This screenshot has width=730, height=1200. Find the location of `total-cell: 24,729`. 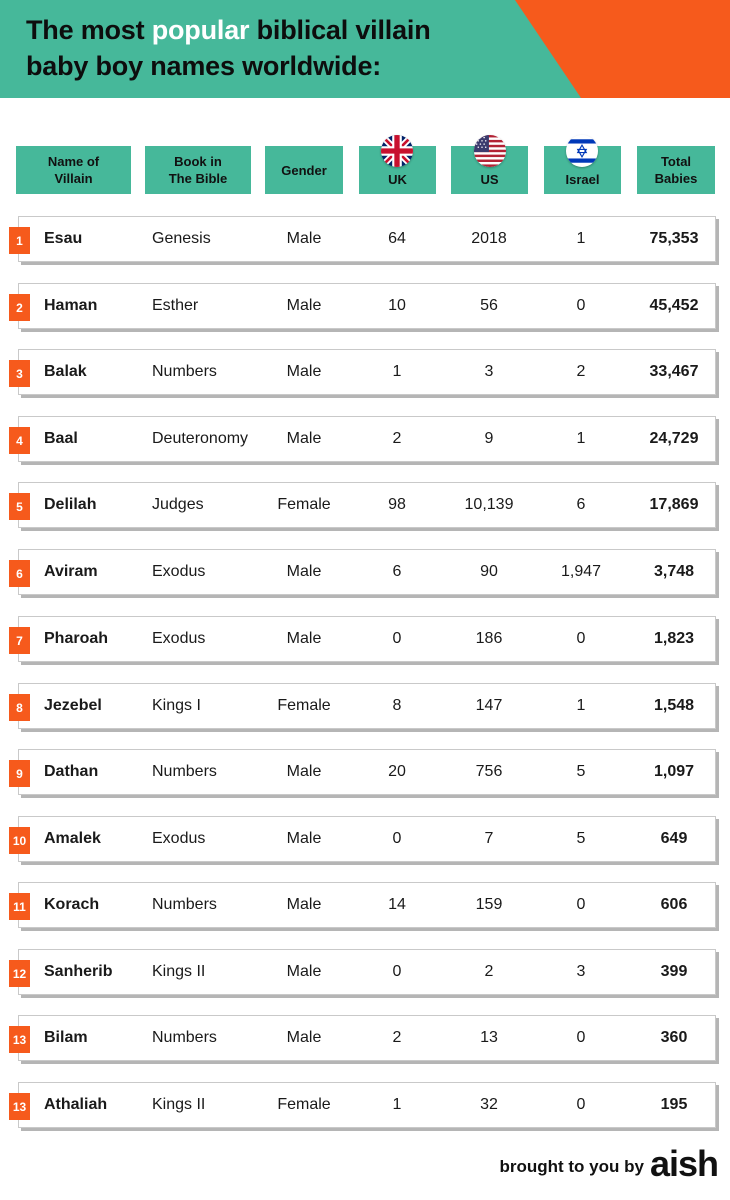

total-cell: 24,729 is located at coordinates (674, 438).